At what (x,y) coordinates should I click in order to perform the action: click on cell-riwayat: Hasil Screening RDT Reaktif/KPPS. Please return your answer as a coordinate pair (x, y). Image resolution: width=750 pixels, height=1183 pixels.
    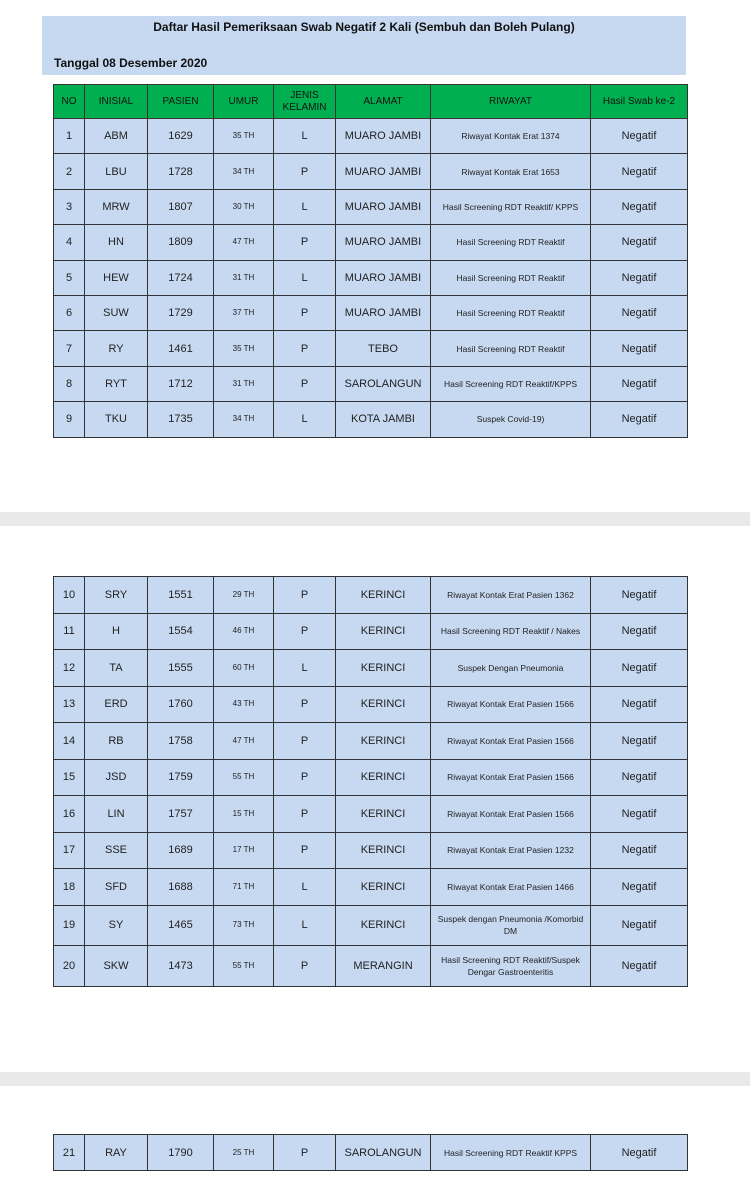
    Looking at the image, I should click on (510, 384).